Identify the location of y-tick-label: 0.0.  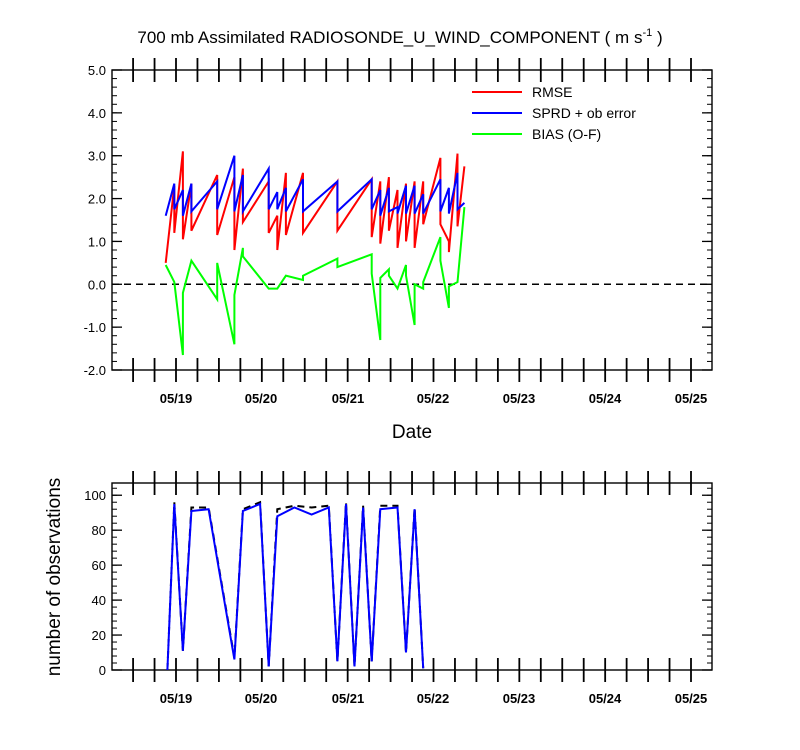
(97, 284).